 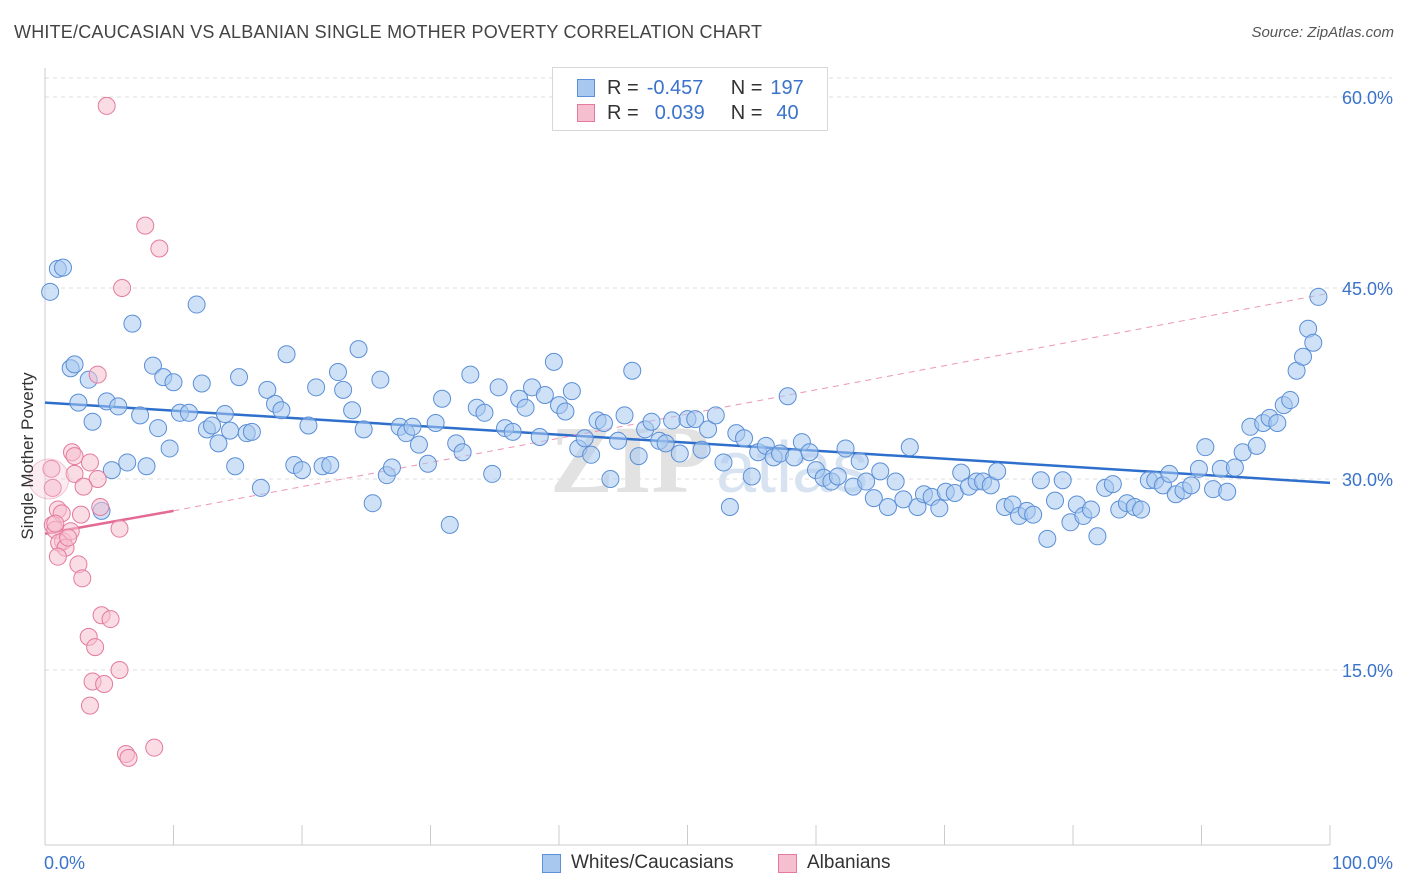 I want to click on y-tick-label: 45.0%, so click(x=1367, y=289).